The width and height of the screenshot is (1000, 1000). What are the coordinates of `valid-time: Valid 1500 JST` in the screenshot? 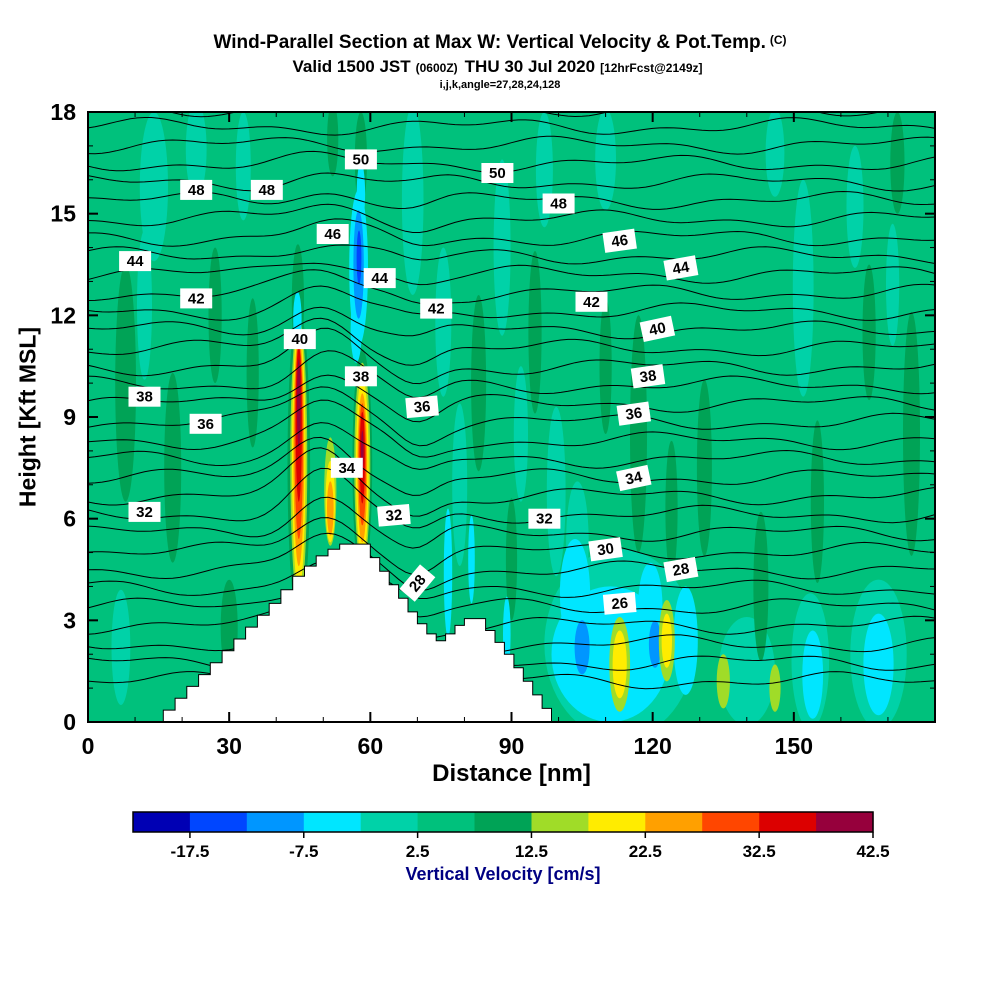 It's located at (351, 66).